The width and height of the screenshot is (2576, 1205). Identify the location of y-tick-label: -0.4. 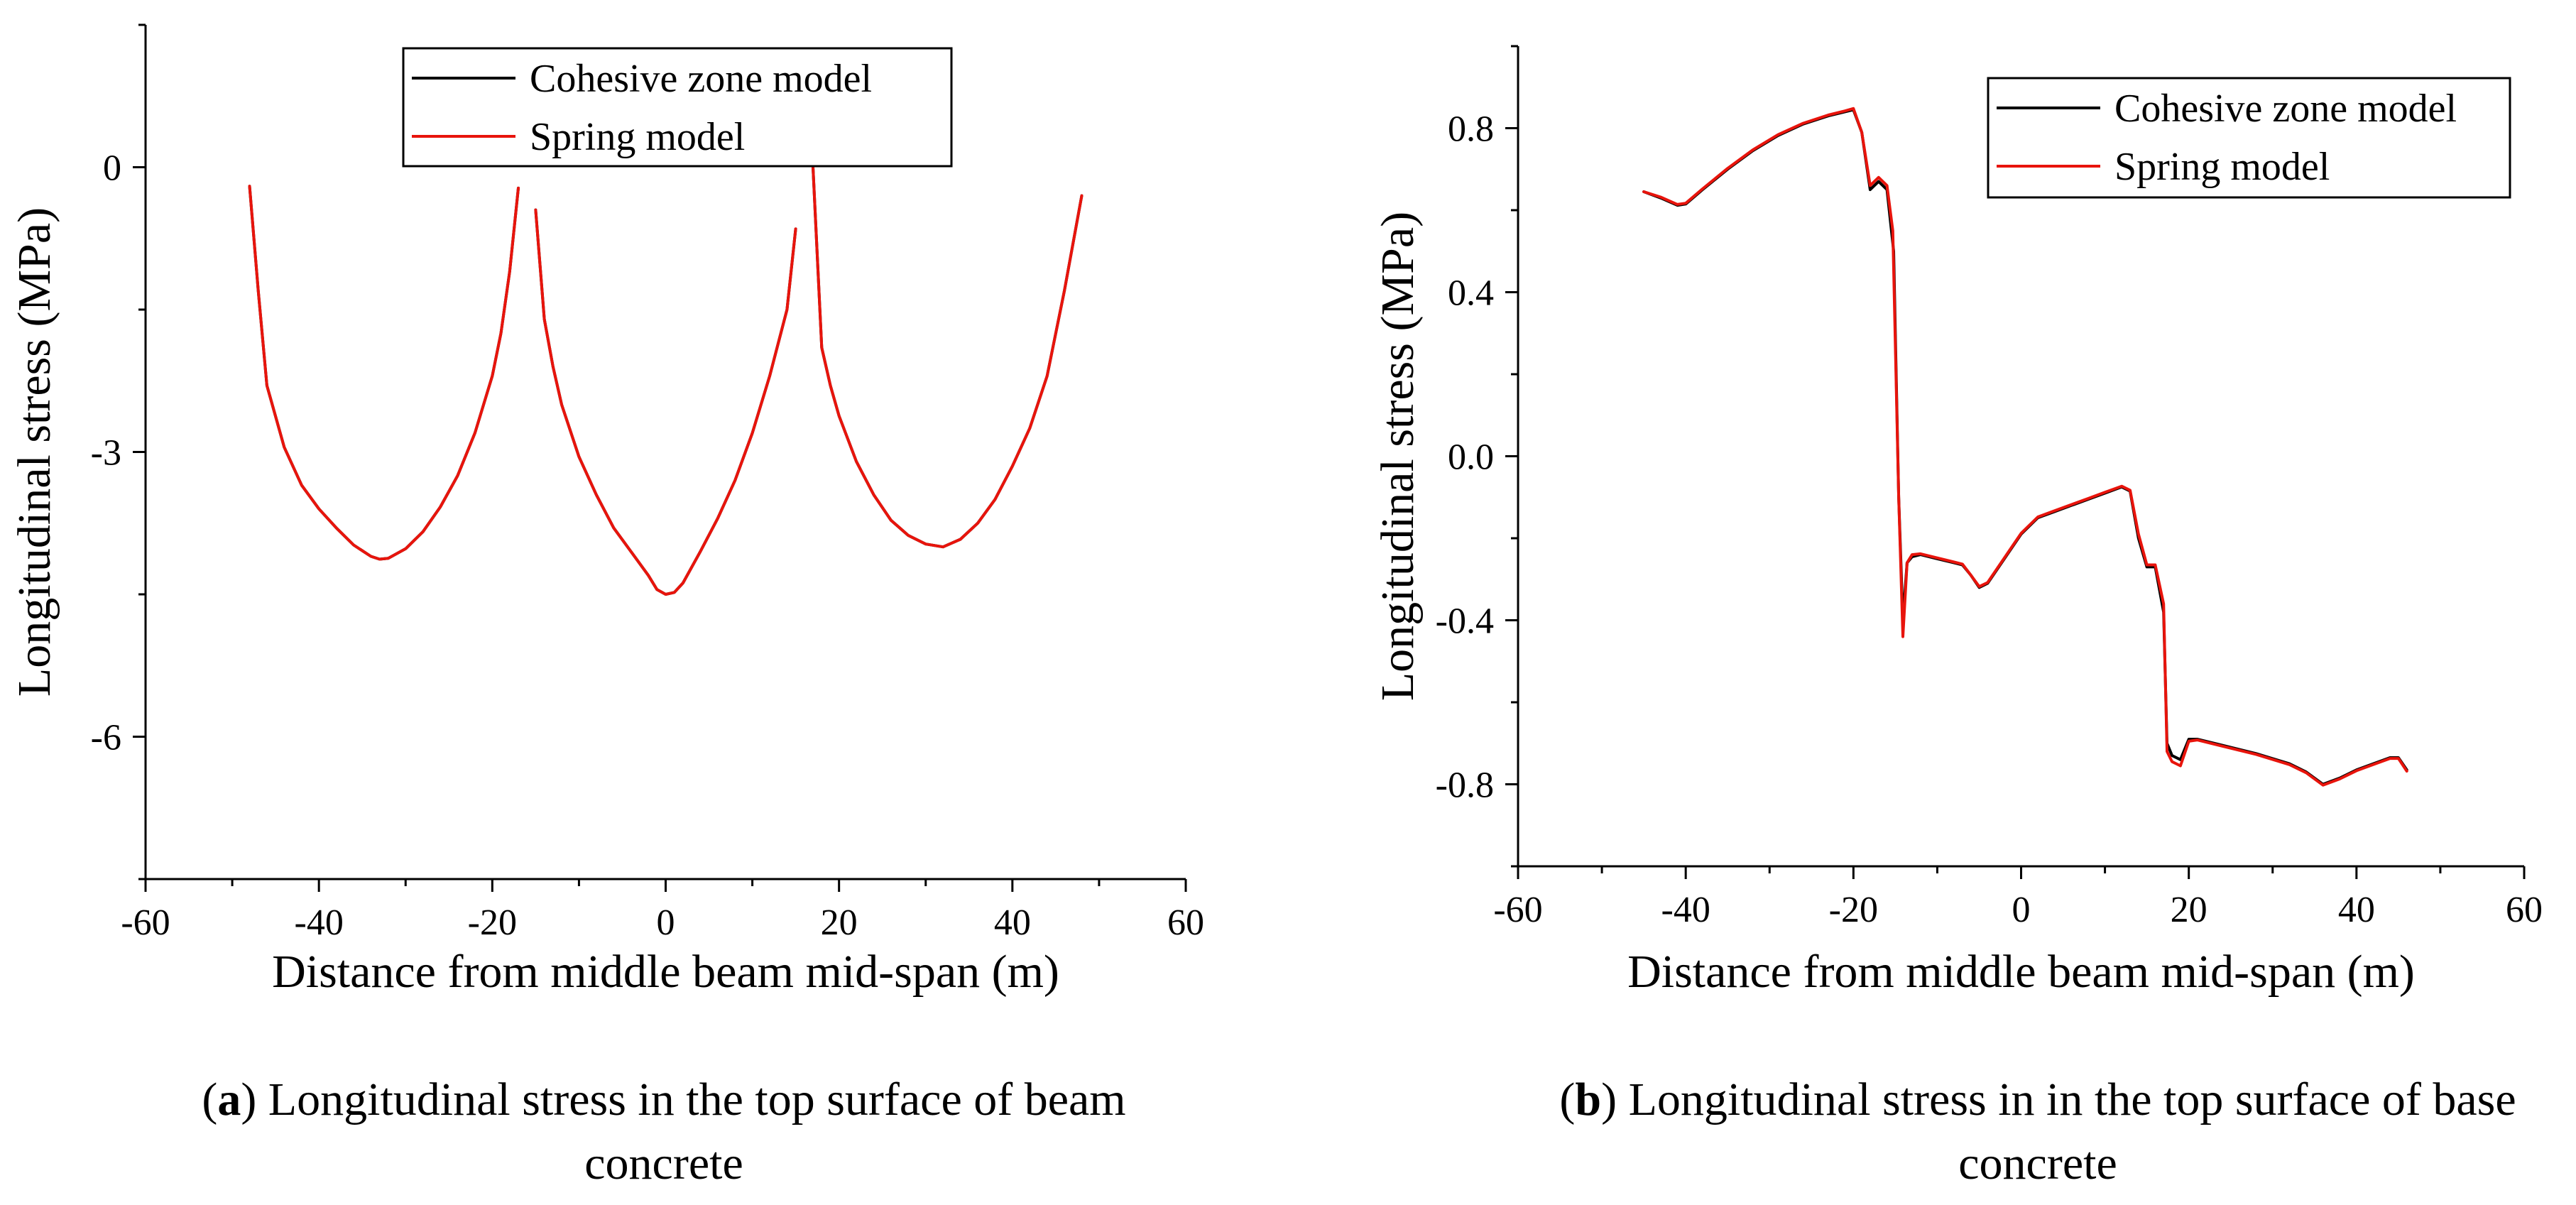
(1465, 621).